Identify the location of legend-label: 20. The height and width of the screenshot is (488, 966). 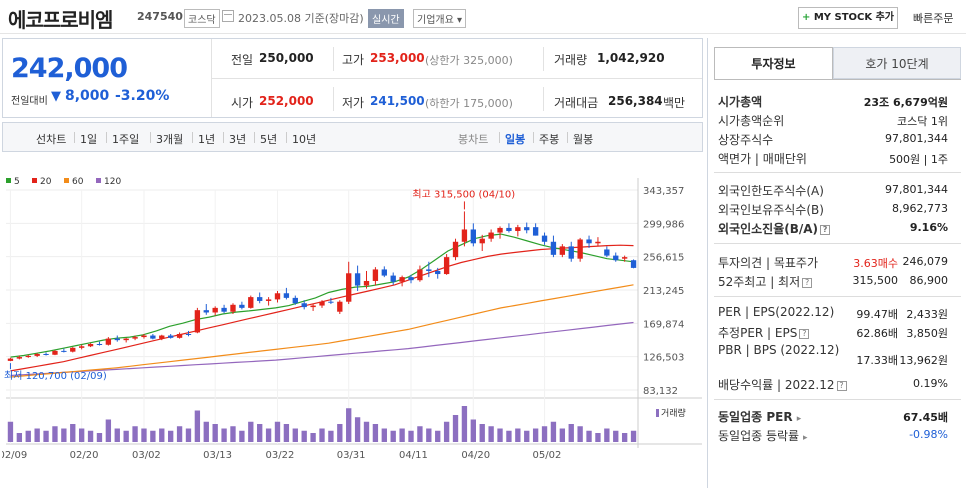
(46, 182).